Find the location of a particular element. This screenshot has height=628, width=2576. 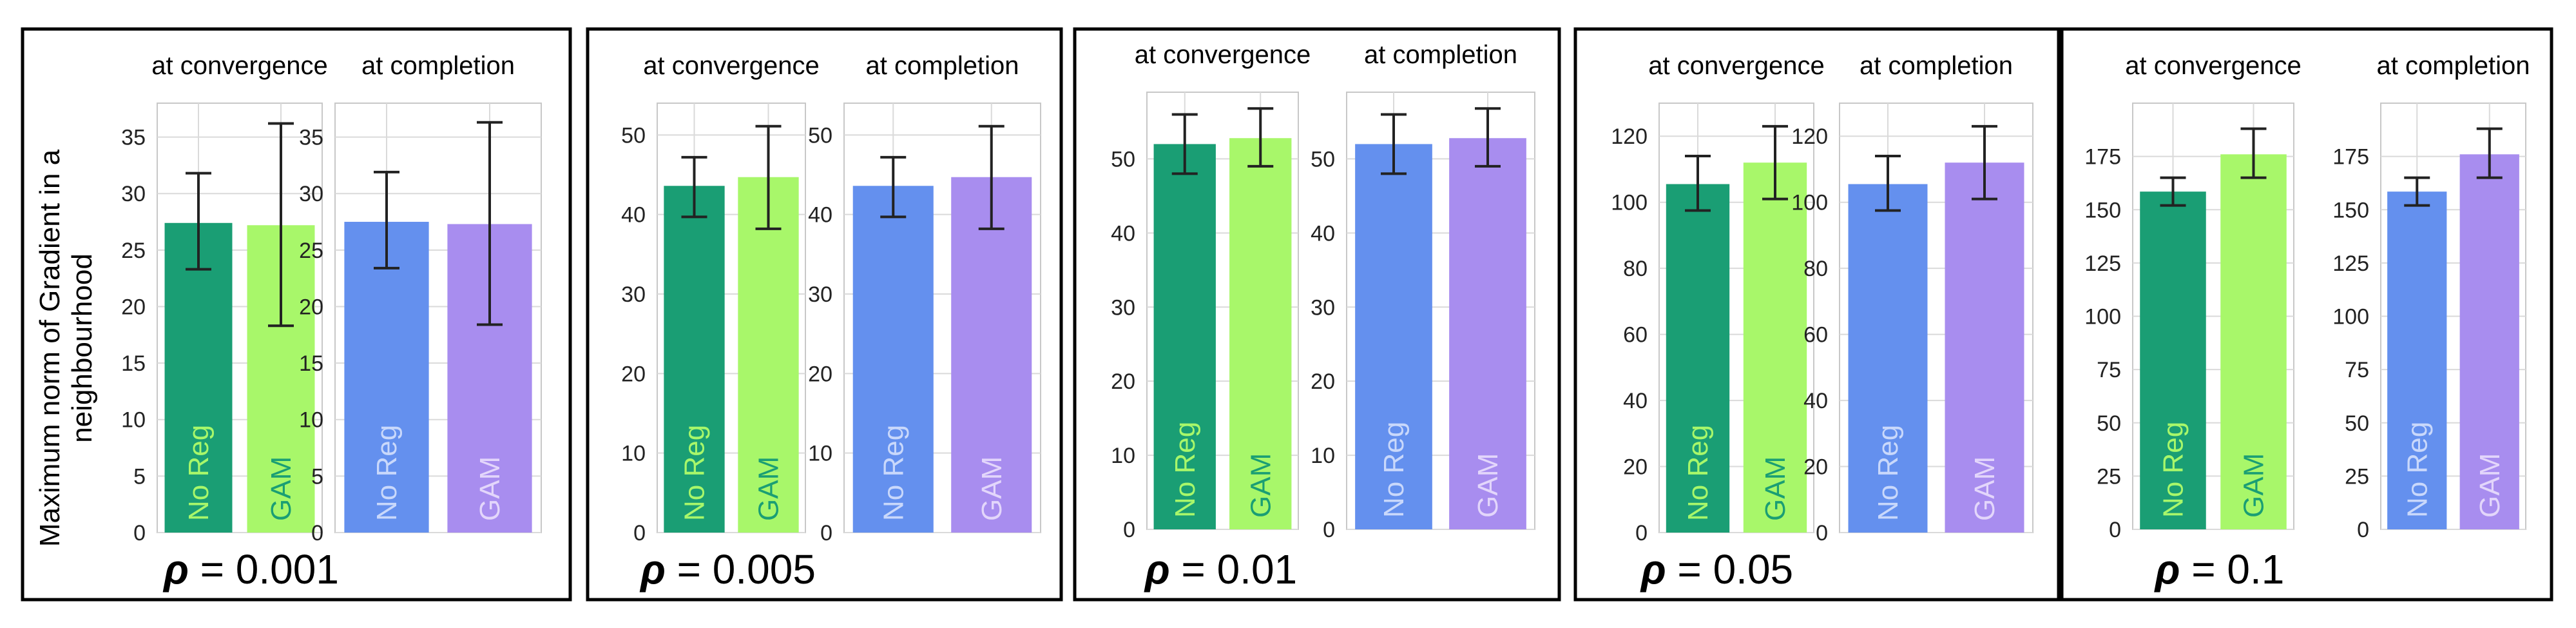

y-tick-label: 120 is located at coordinates (1630, 136).